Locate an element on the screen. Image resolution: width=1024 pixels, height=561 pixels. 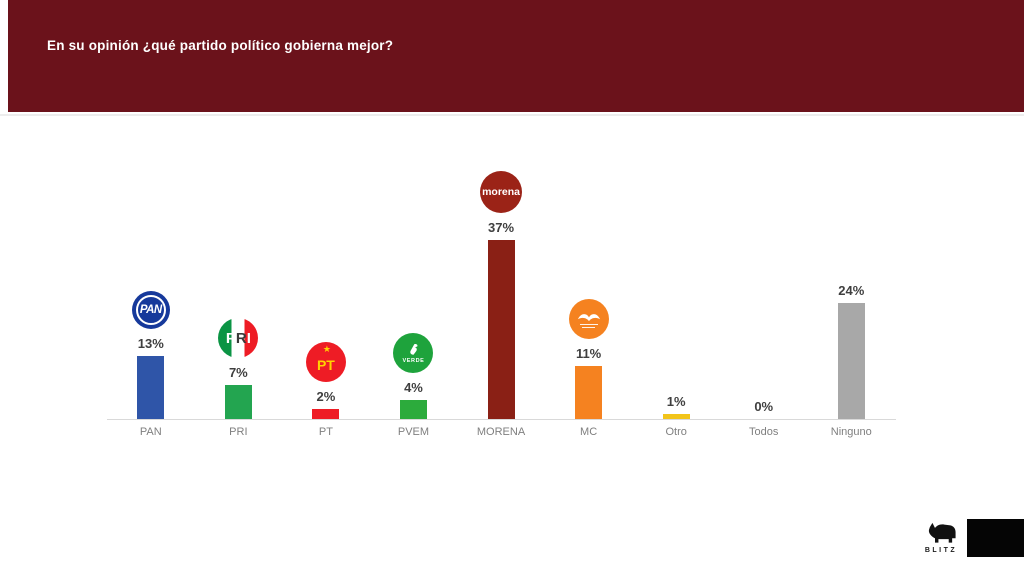
category-label-pri: PRI is located at coordinates (238, 432).